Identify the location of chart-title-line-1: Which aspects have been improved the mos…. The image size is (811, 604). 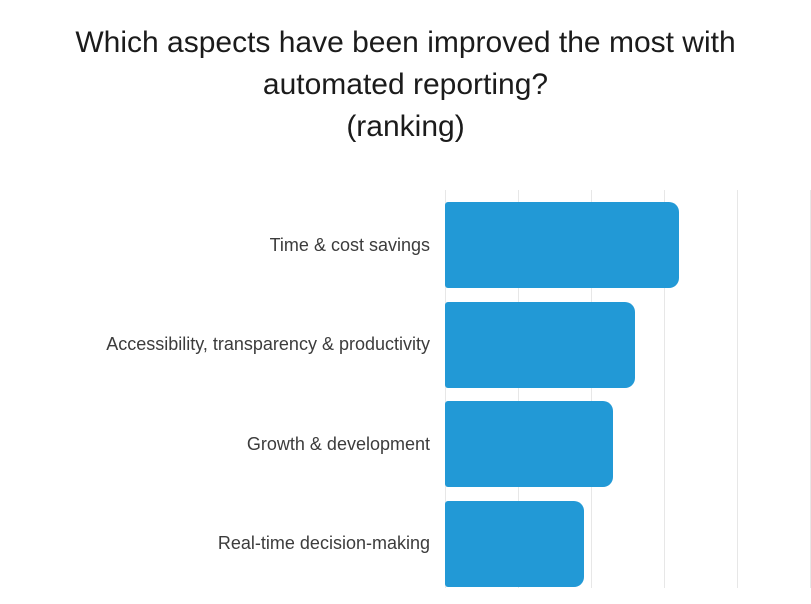
(405, 42).